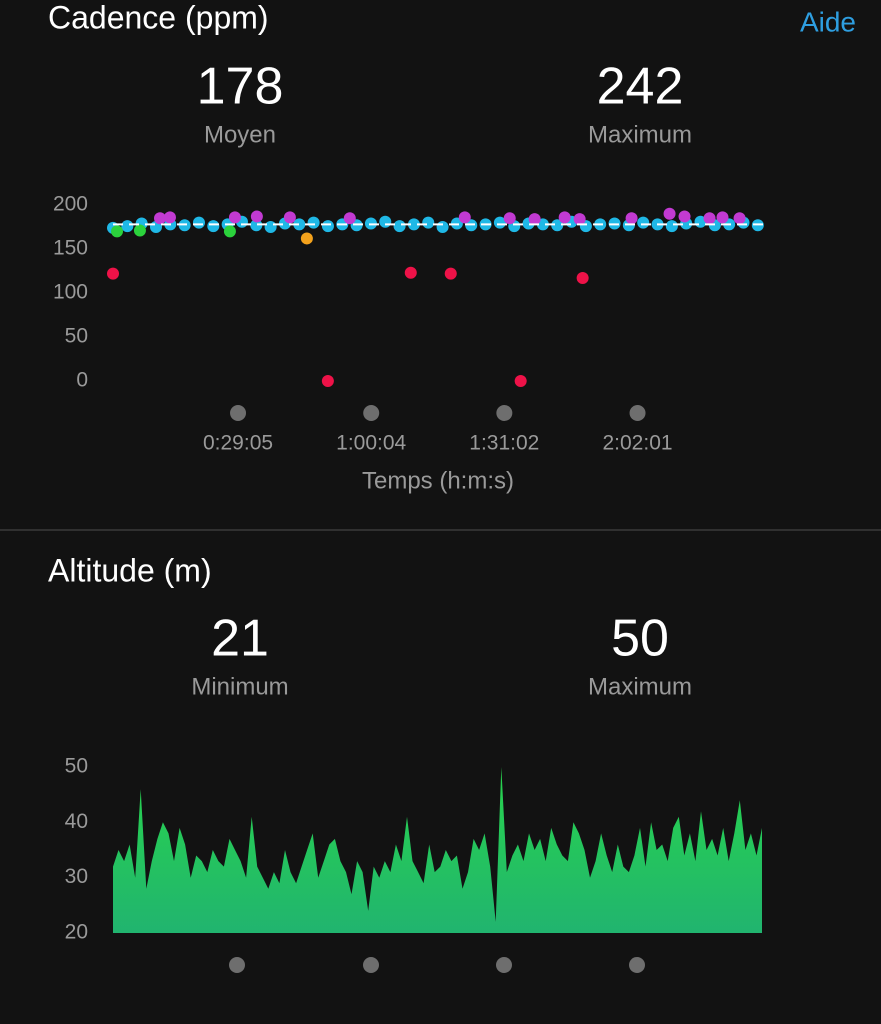 This screenshot has height=1024, width=881. What do you see at coordinates (637, 443) in the screenshot?
I see `x-tick-label: 2:02:01` at bounding box center [637, 443].